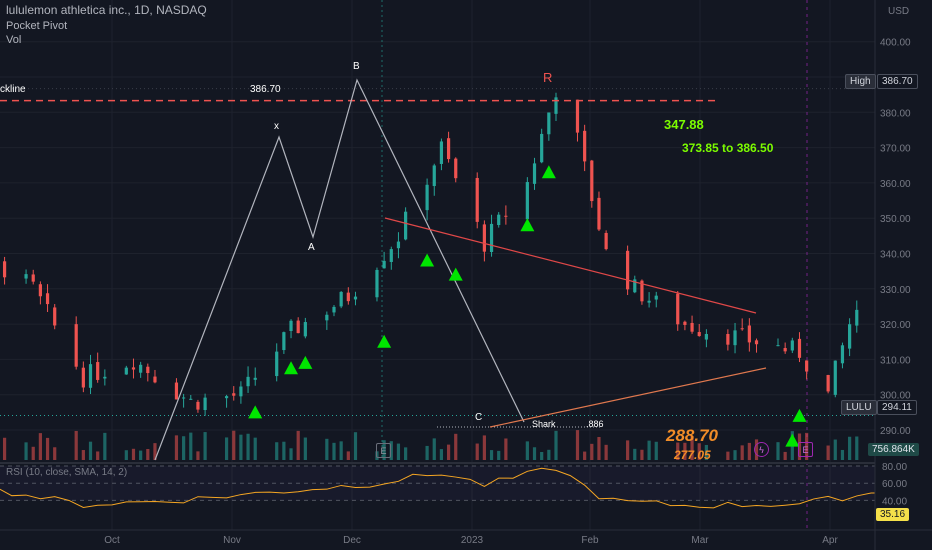 Image resolution: width=932 pixels, height=550 pixels. What do you see at coordinates (895, 219) in the screenshot?
I see `price-axis-tick: 350.00` at bounding box center [895, 219].